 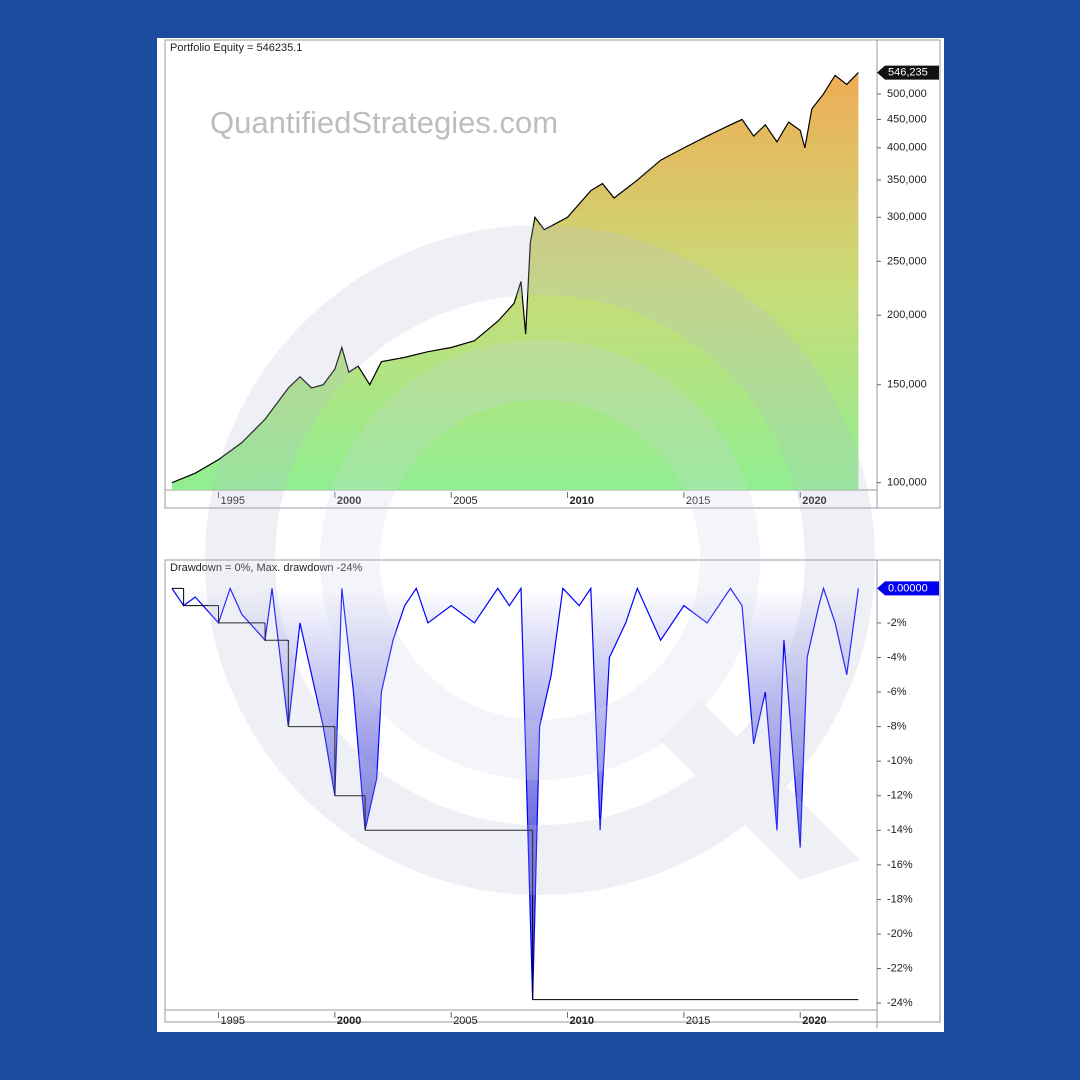 I want to click on y-tick-label: 300,000, so click(x=907, y=217).